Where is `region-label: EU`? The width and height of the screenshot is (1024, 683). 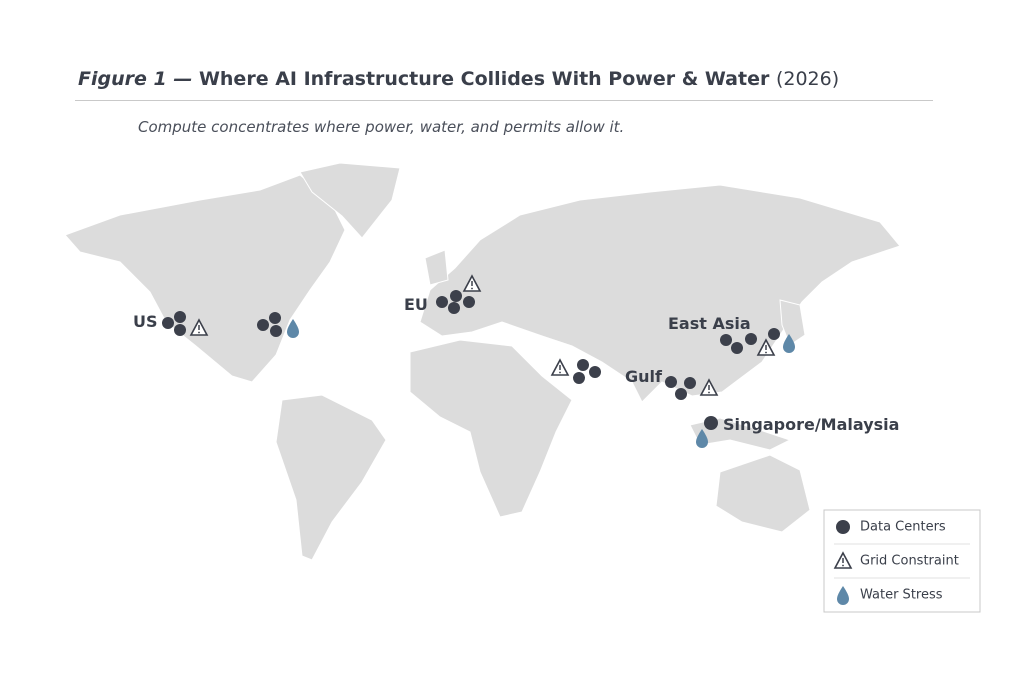 region-label: EU is located at coordinates (416, 304).